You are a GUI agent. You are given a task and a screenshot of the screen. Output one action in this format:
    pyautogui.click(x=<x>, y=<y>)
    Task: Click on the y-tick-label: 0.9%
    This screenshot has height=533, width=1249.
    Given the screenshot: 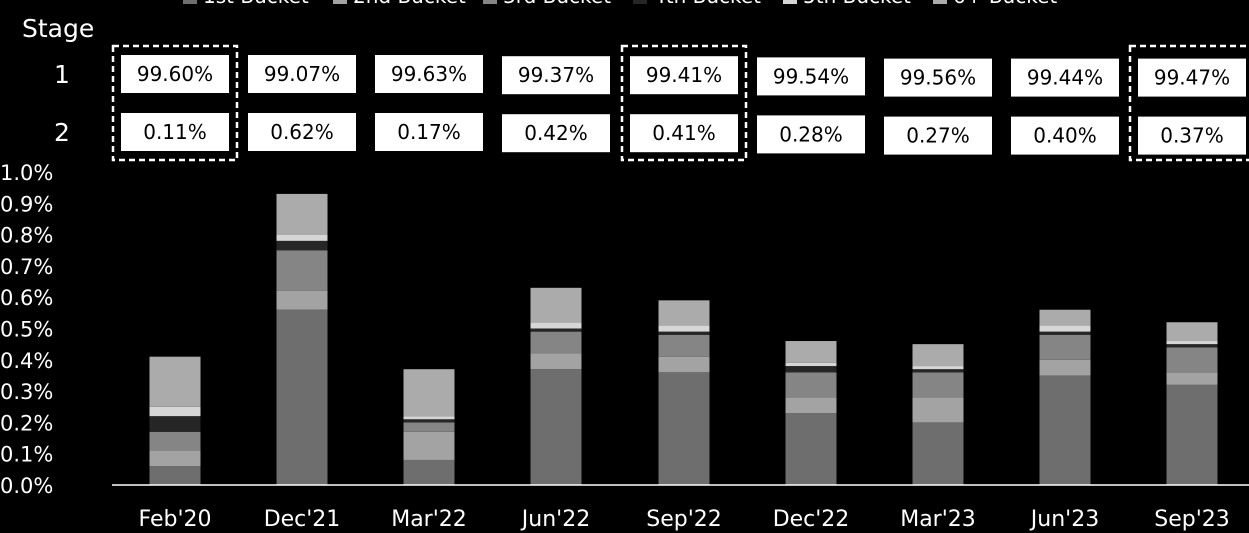 What is the action you would take?
    pyautogui.click(x=26, y=204)
    